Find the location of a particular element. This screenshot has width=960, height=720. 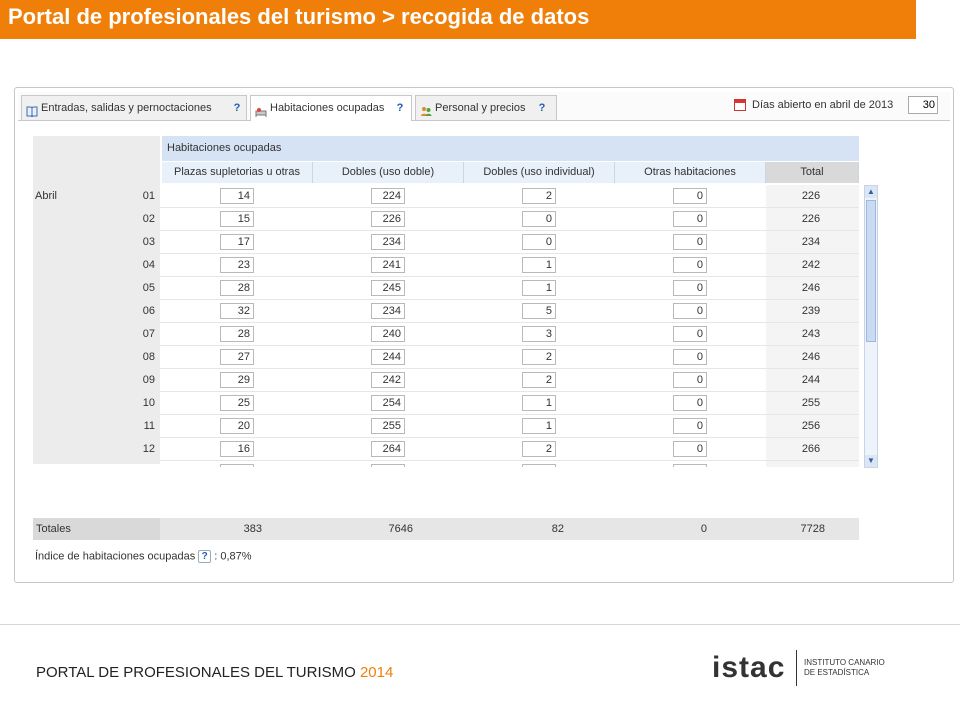

value-input: 244 is located at coordinates (388, 357).